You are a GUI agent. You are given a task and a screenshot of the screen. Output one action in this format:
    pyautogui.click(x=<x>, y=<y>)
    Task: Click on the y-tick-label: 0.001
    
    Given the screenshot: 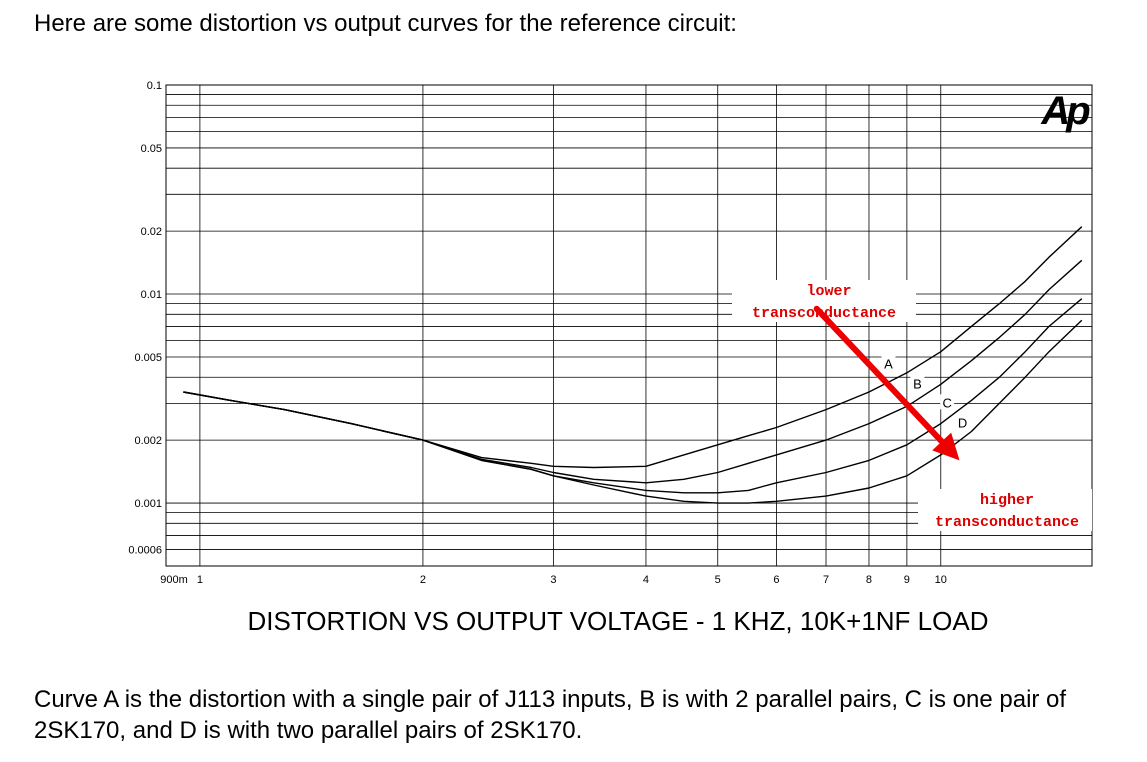 What is the action you would take?
    pyautogui.click(x=148, y=504)
    